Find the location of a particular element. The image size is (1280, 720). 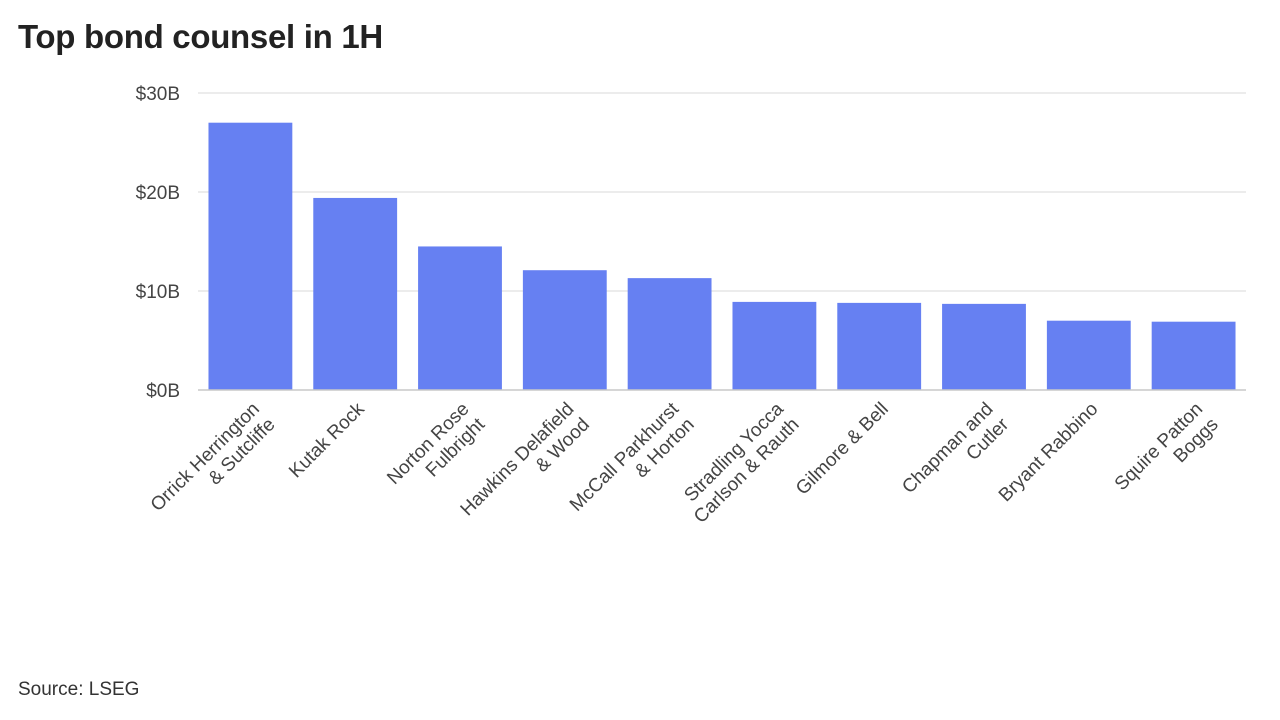

y-tick-label: $10B is located at coordinates (158, 292).